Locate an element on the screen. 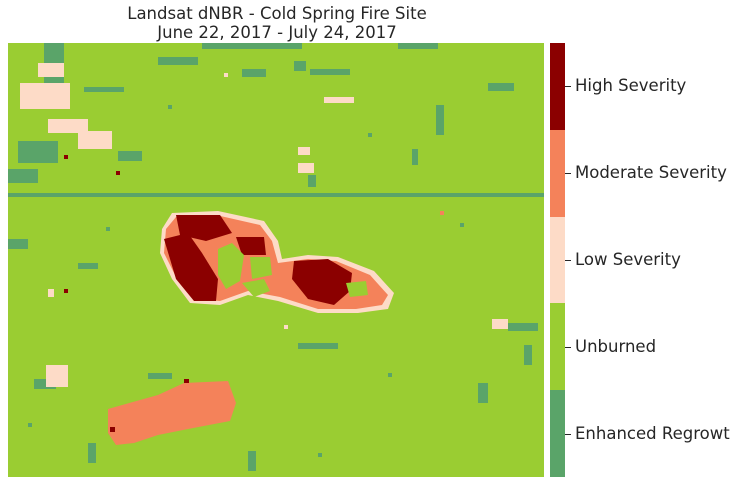  severity-colorbar is located at coordinates (557, 260).